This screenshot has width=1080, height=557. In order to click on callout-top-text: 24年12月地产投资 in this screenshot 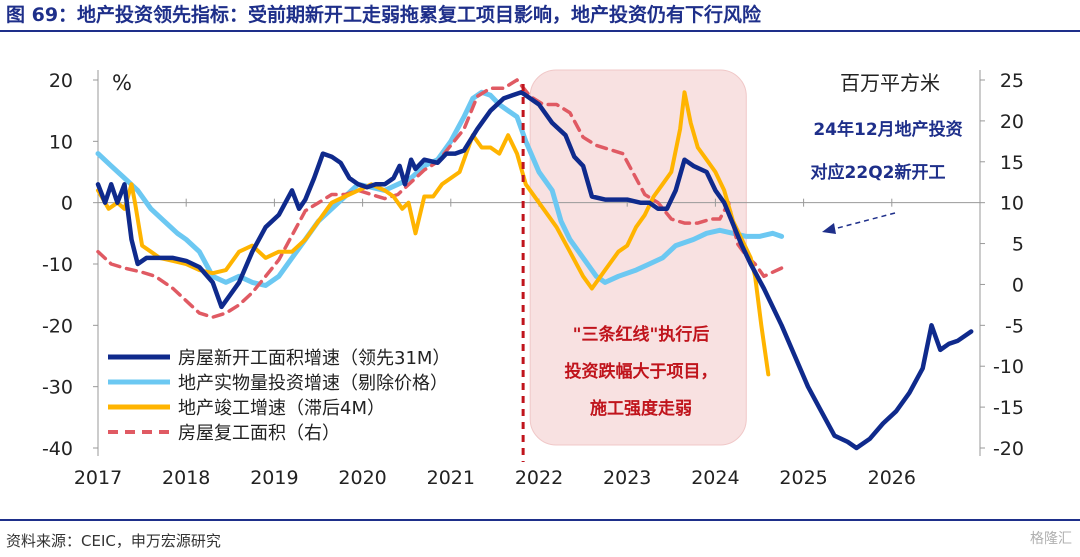, I will do `click(887, 129)`.